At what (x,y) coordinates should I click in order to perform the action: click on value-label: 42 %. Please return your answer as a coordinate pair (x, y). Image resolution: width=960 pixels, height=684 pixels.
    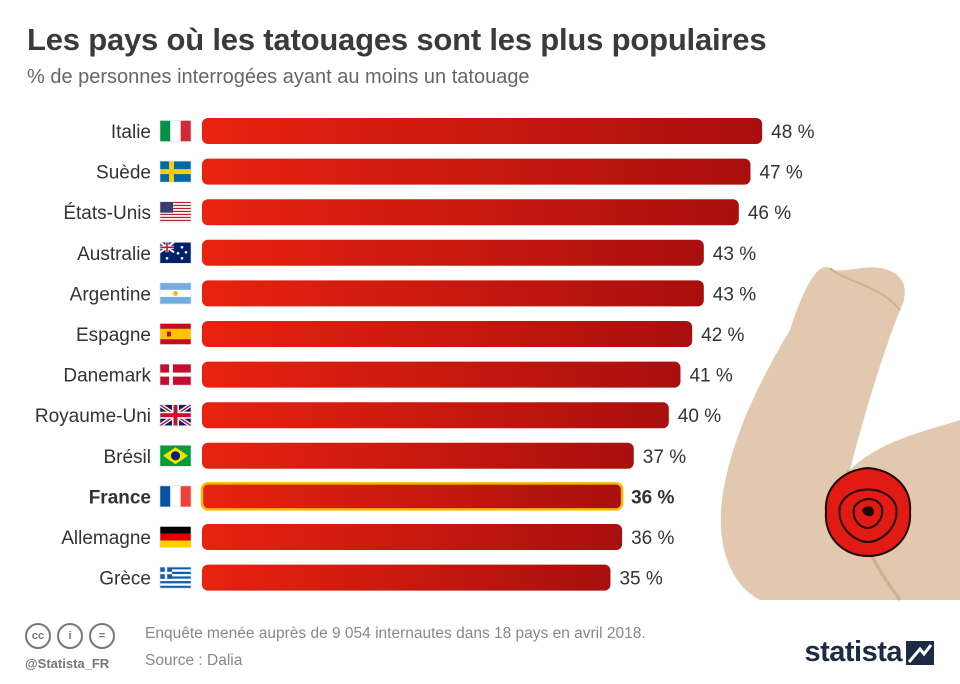
    Looking at the image, I should click on (722, 335).